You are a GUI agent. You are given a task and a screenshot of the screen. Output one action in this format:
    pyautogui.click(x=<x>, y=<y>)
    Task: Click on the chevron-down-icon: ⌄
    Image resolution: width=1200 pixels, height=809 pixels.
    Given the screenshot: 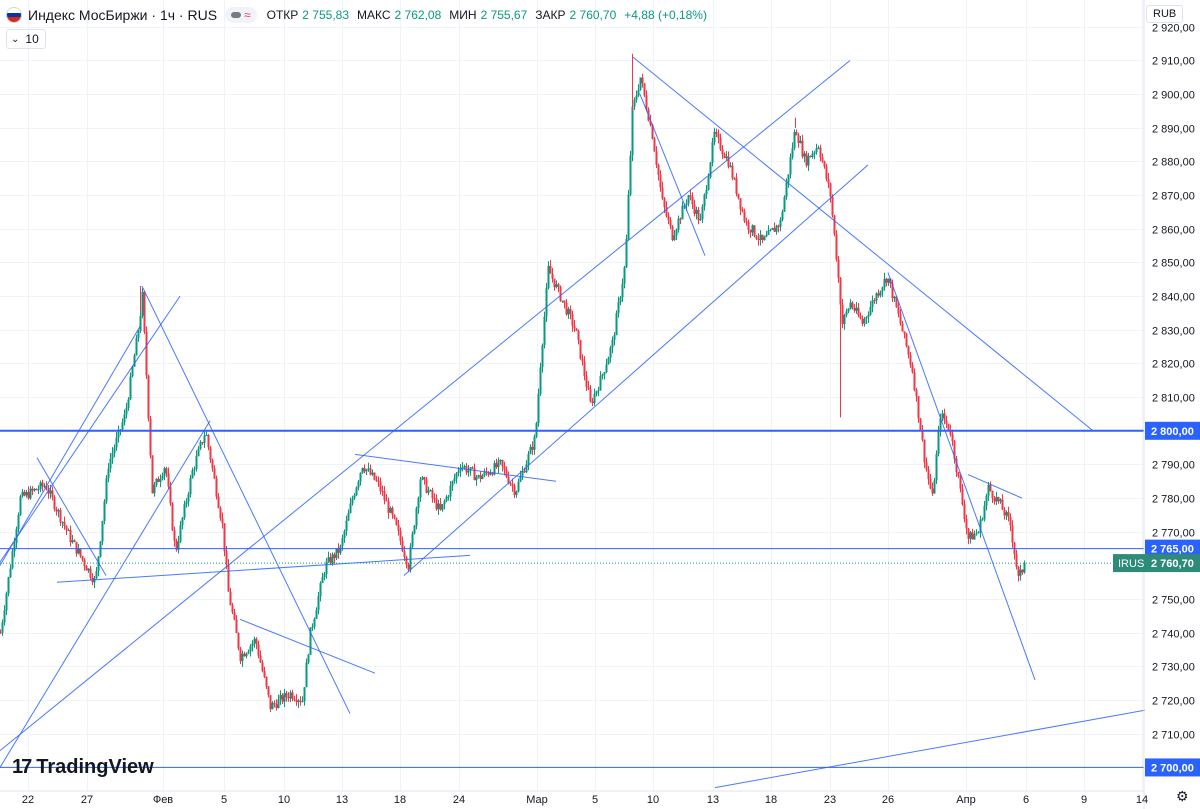 What is the action you would take?
    pyautogui.click(x=15, y=39)
    